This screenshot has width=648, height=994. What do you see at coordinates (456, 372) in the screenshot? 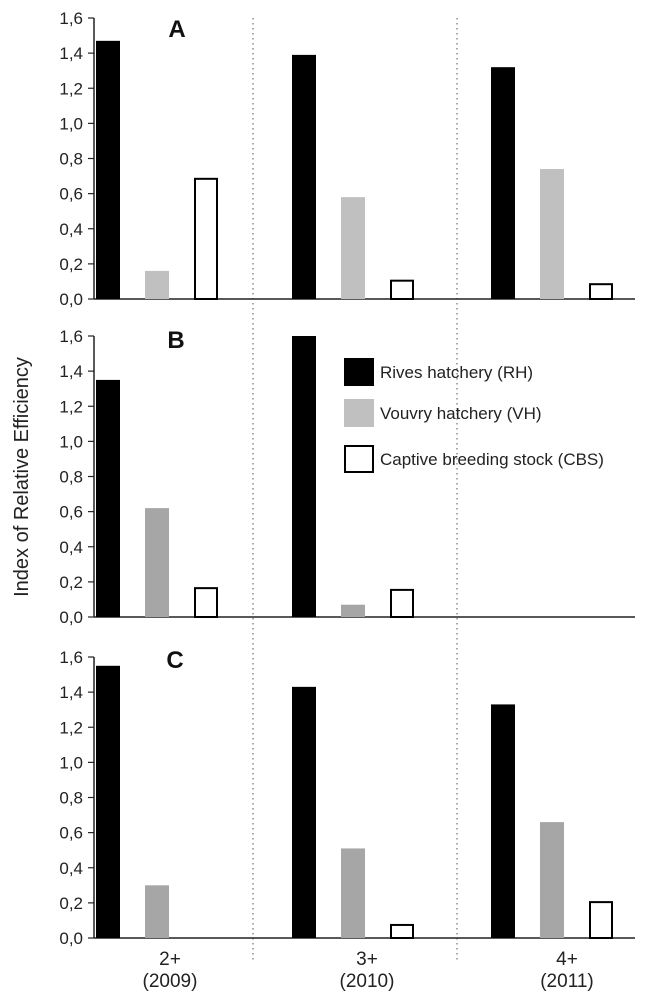
I see `legend-label: Rives hatchery (RH)` at bounding box center [456, 372].